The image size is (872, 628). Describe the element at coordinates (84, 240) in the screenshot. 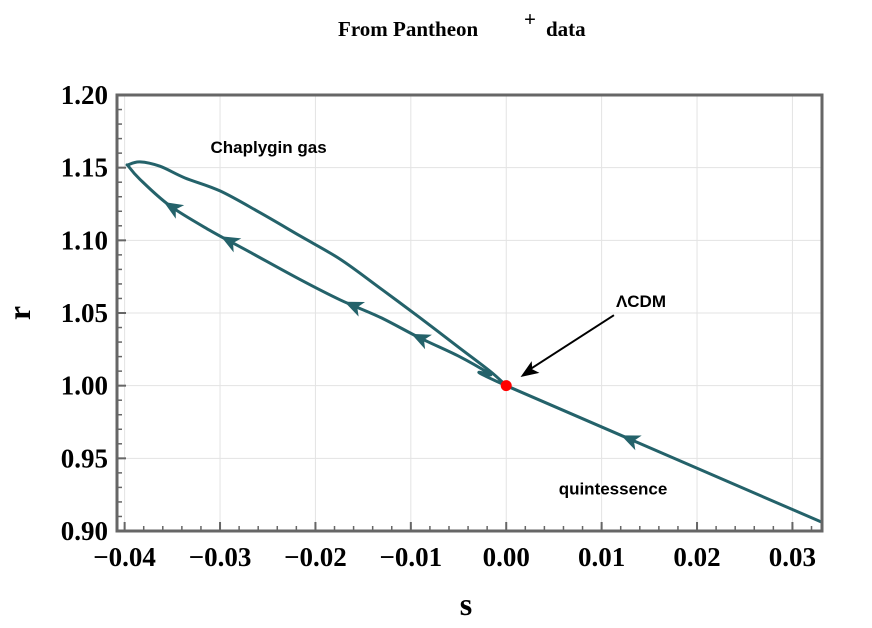

I see `y-tick-label: 1.10` at that location.